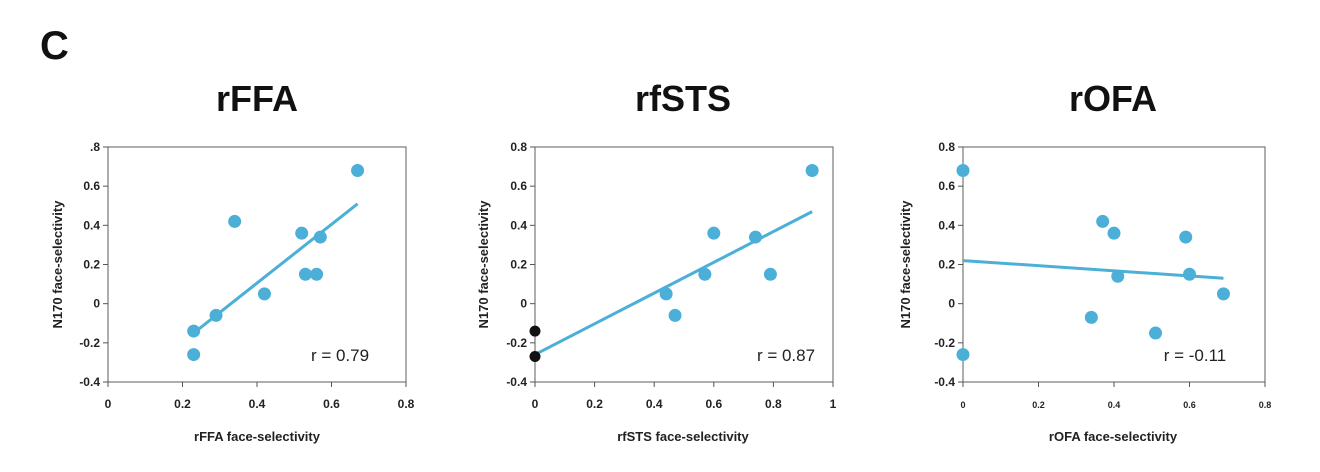 The height and width of the screenshot is (472, 1320). What do you see at coordinates (713, 404) in the screenshot?
I see `chart-2-xtick-label: 0.6` at bounding box center [713, 404].